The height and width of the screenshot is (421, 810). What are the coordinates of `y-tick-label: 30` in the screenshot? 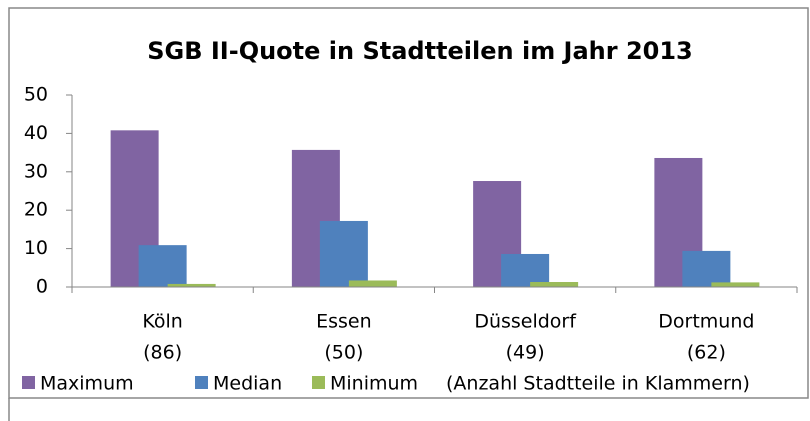 It's located at (36, 171).